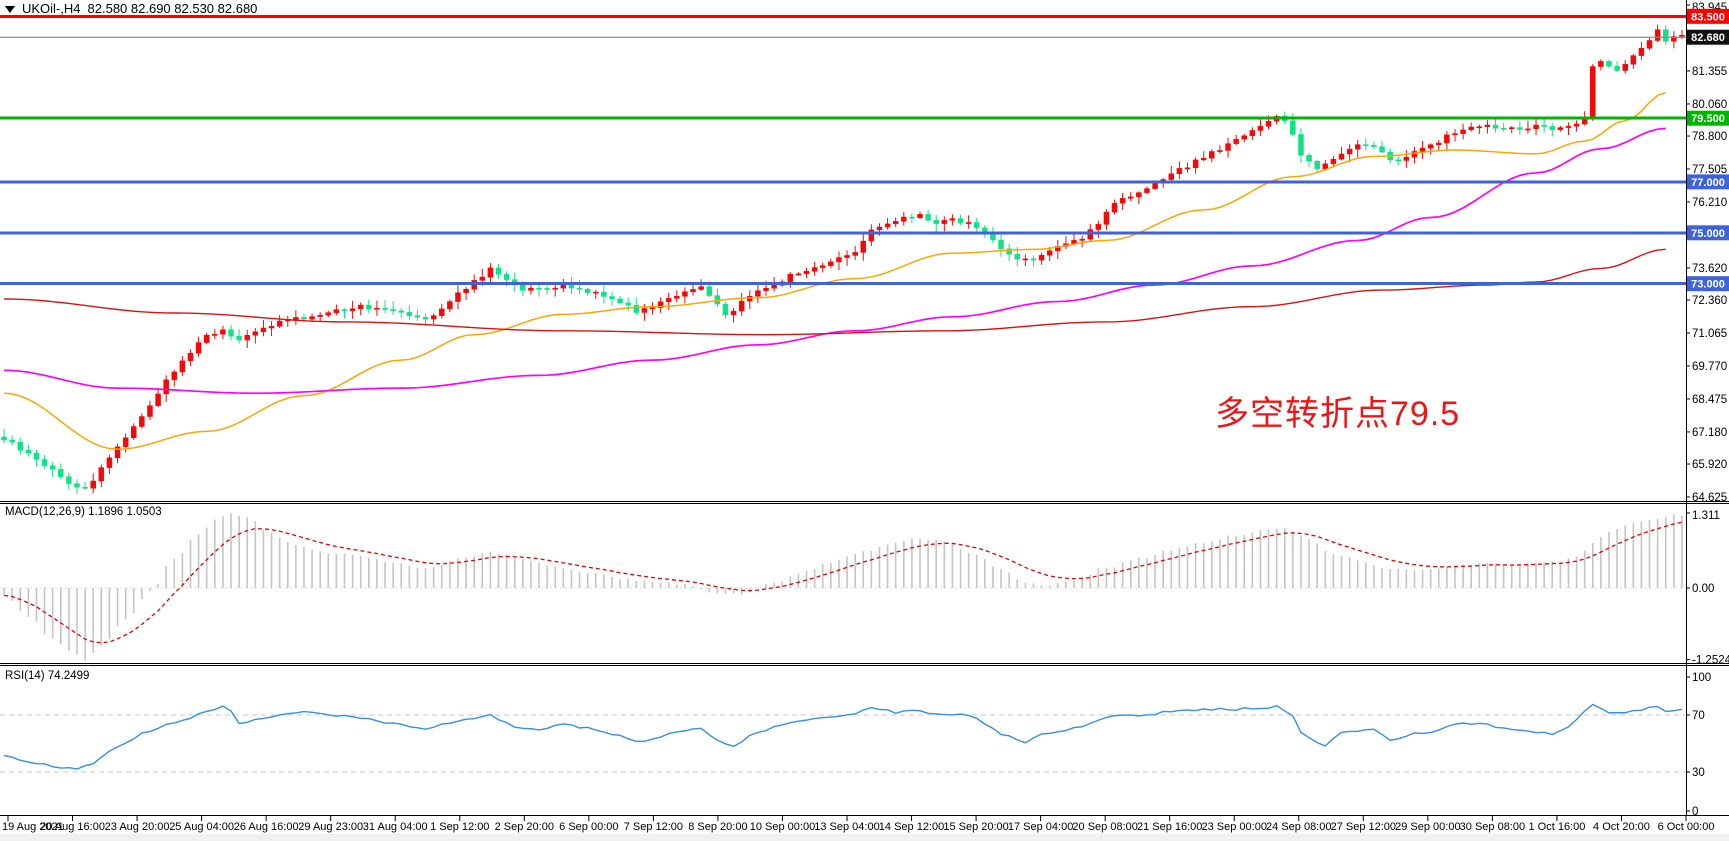 The height and width of the screenshot is (841, 1729). I want to click on svg-text: 21 Sep 16:00, so click(1169, 827).